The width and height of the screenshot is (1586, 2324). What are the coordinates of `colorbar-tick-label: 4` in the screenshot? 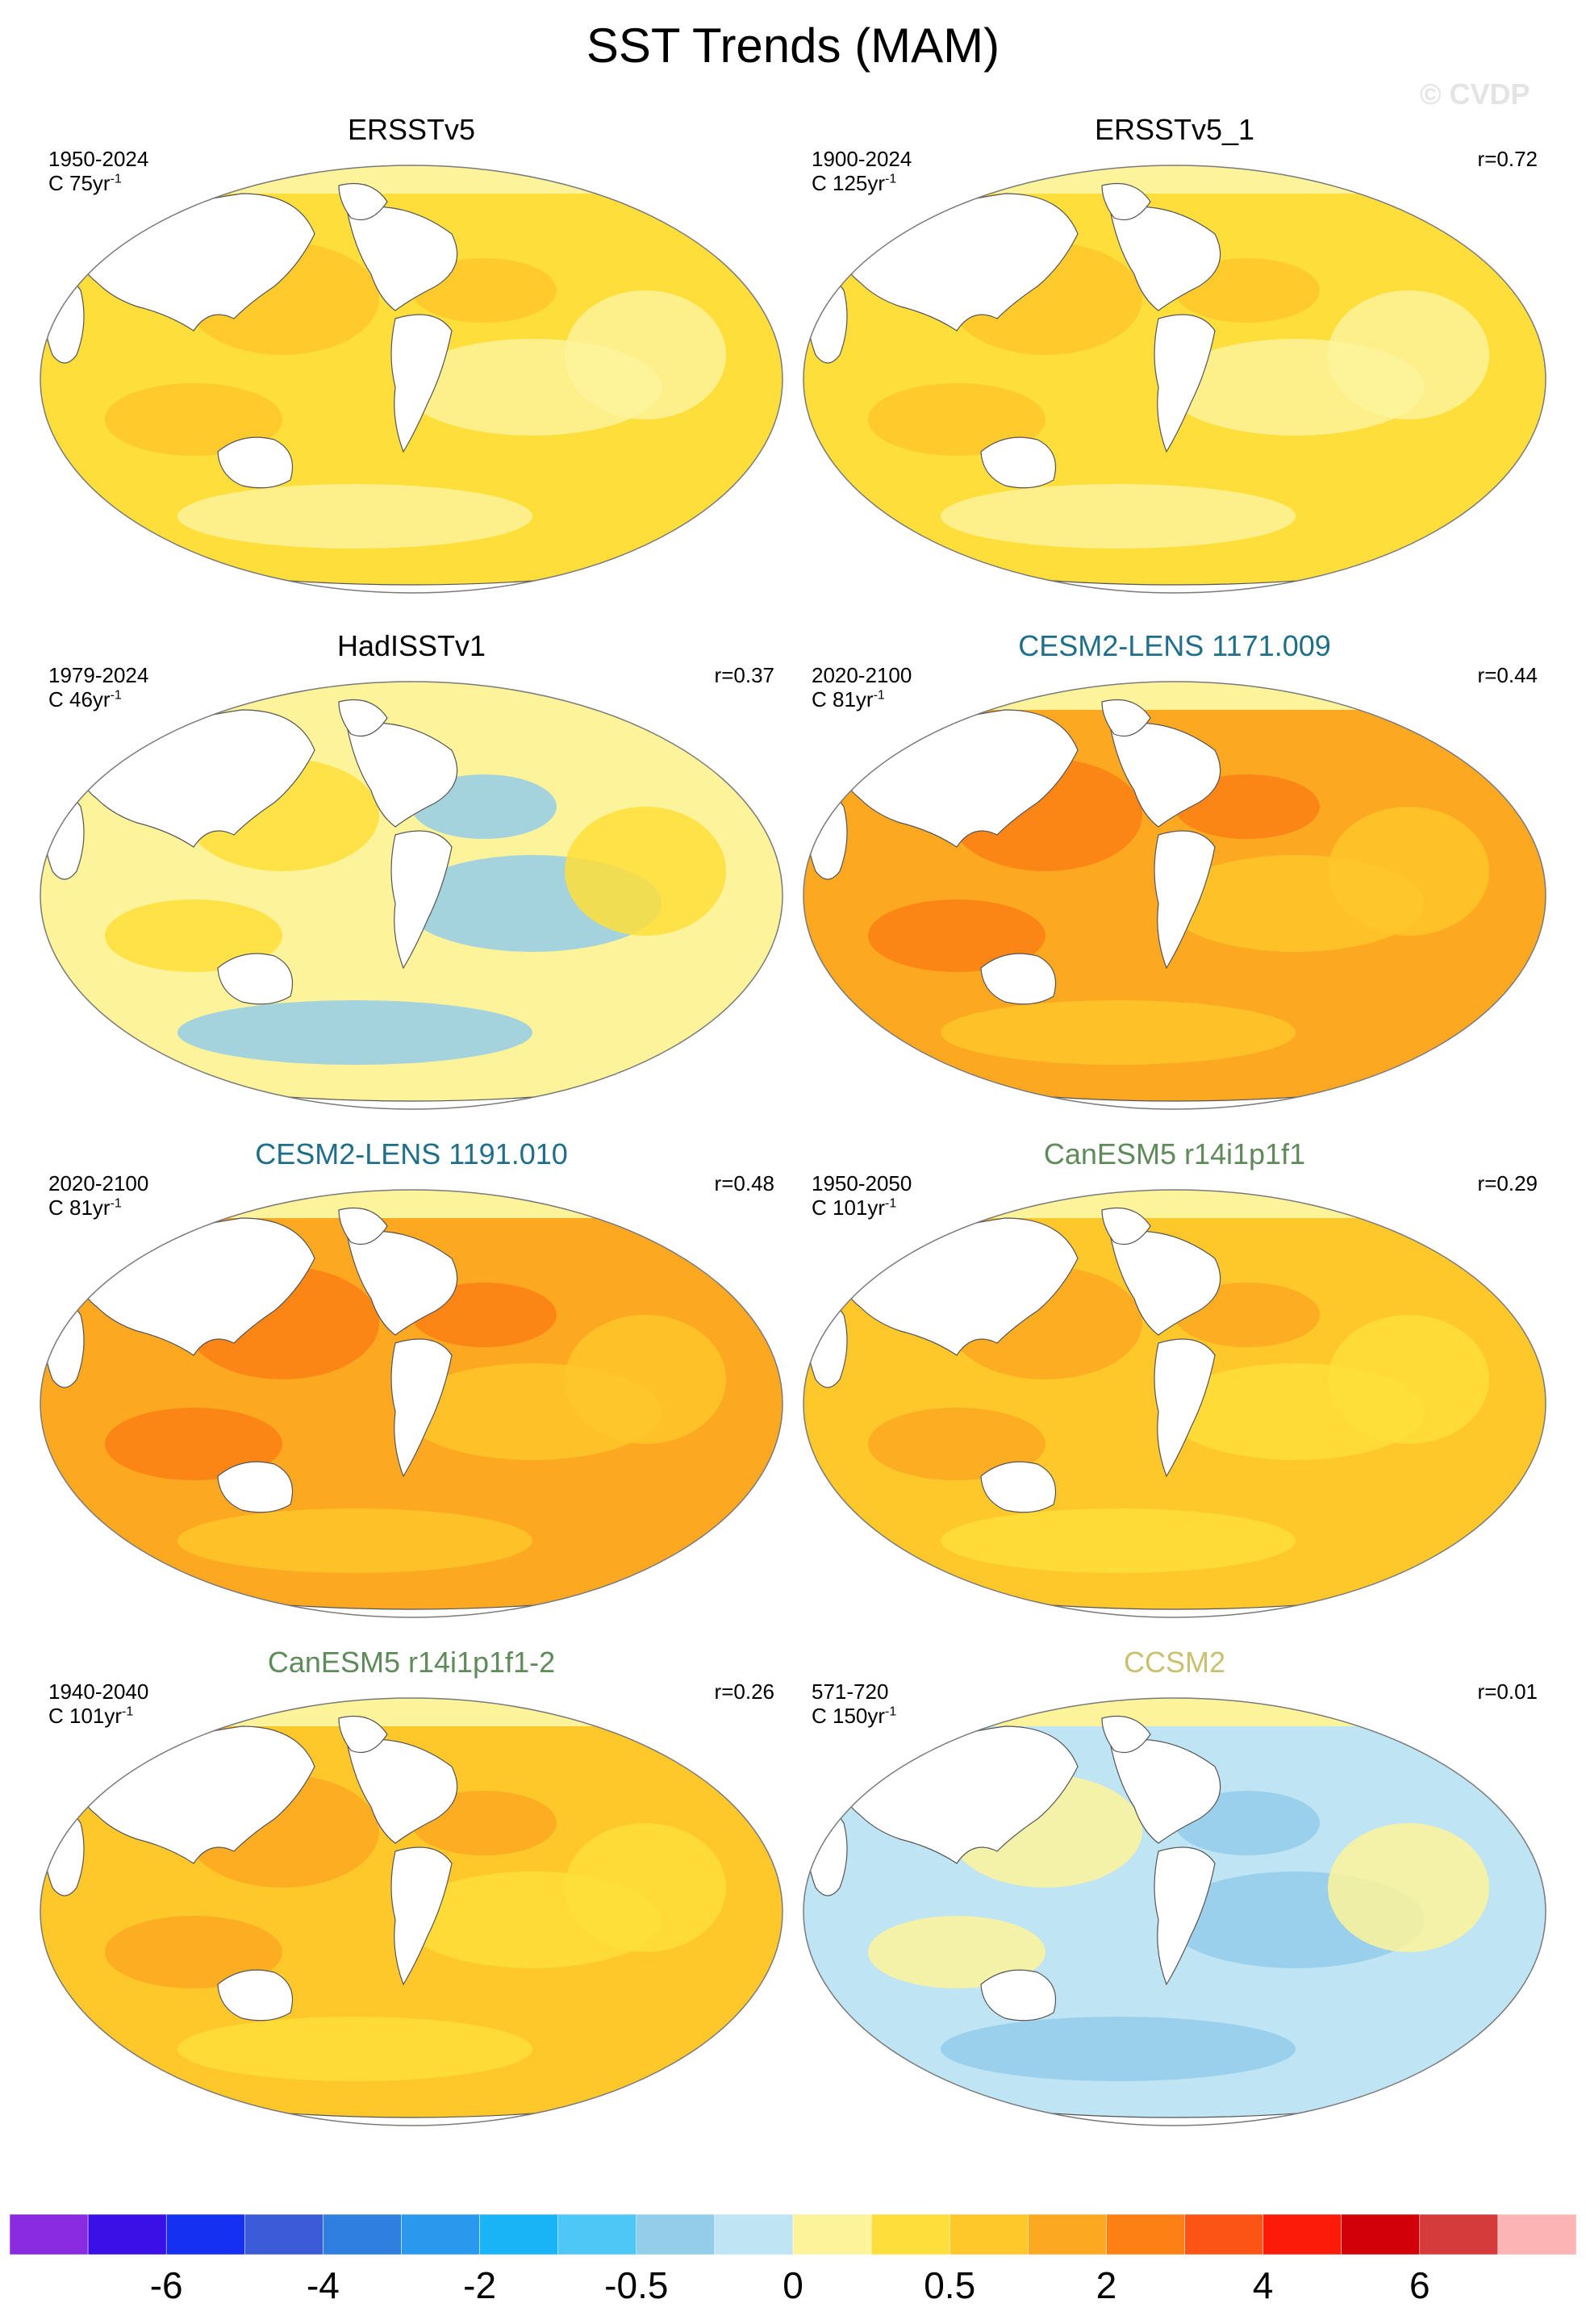 It's located at (1263, 2285).